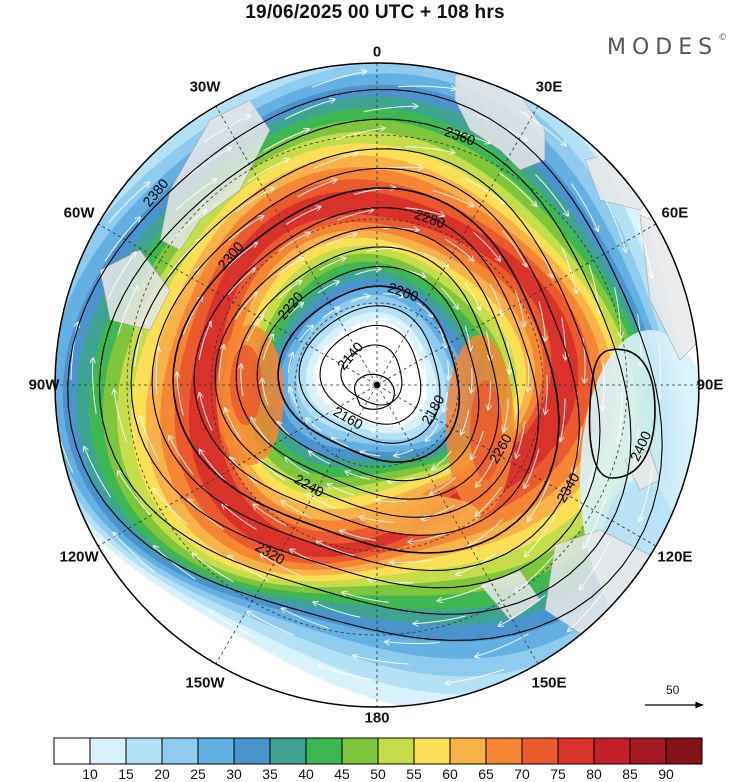 The image size is (750, 782). I want to click on reference-vector-label: 50, so click(673, 690).